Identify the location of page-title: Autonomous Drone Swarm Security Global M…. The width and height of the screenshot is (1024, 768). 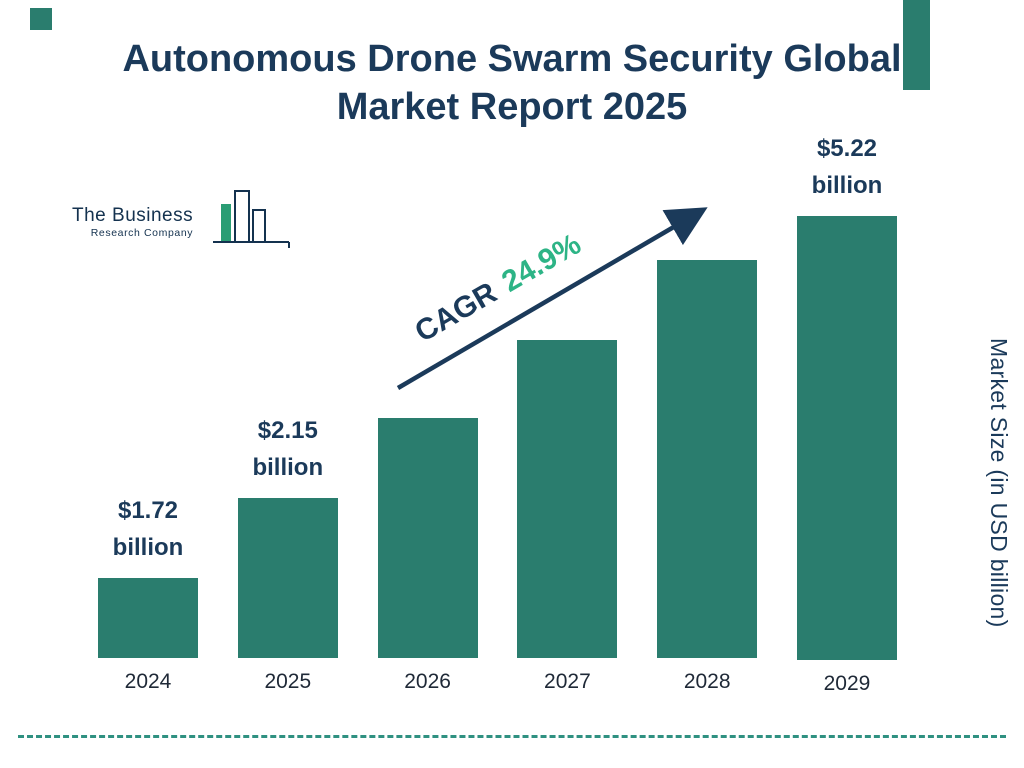
(512, 83).